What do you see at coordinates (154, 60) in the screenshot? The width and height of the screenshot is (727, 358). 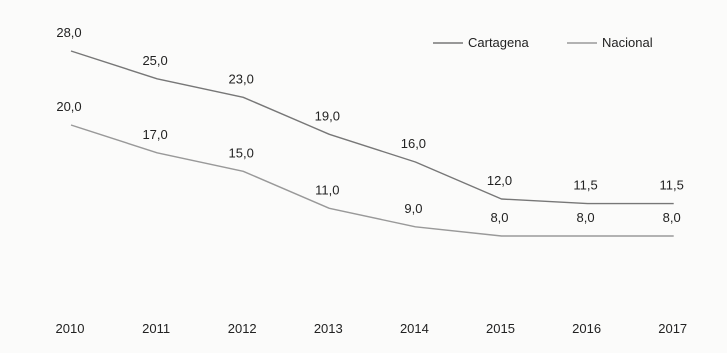 I see `data-label-cartagena-2011: 25,0` at bounding box center [154, 60].